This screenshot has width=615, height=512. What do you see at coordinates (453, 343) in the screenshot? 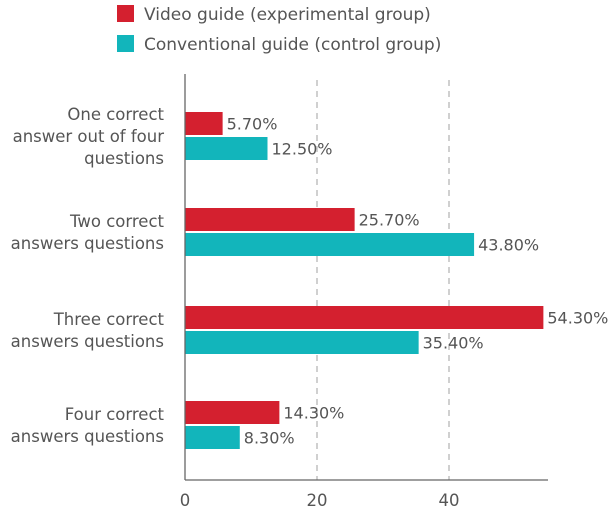
I see `data-label-conventional-guide-3: 35.40%` at bounding box center [453, 343].